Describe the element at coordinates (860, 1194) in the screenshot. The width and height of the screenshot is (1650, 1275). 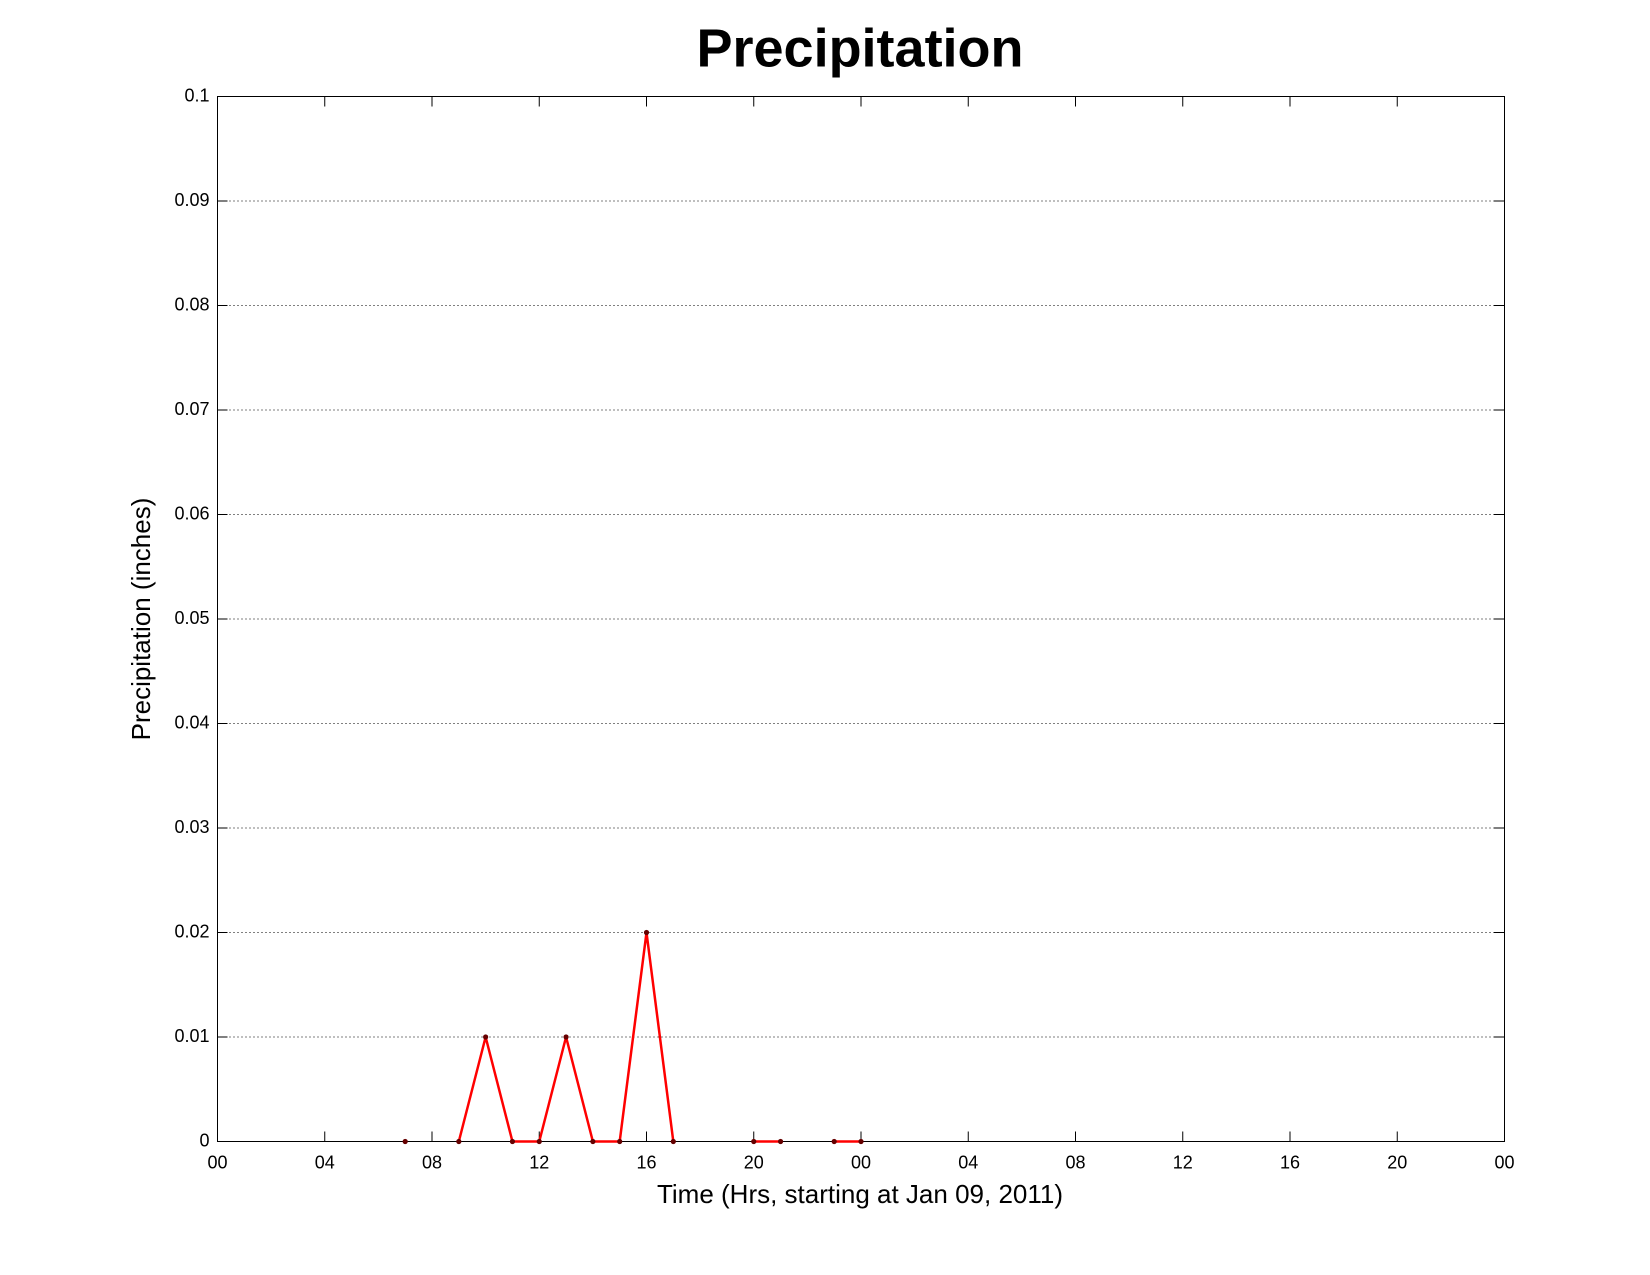
I see `x-axis-label: Time (Hrs, starting at Jan 09, 2011)` at that location.